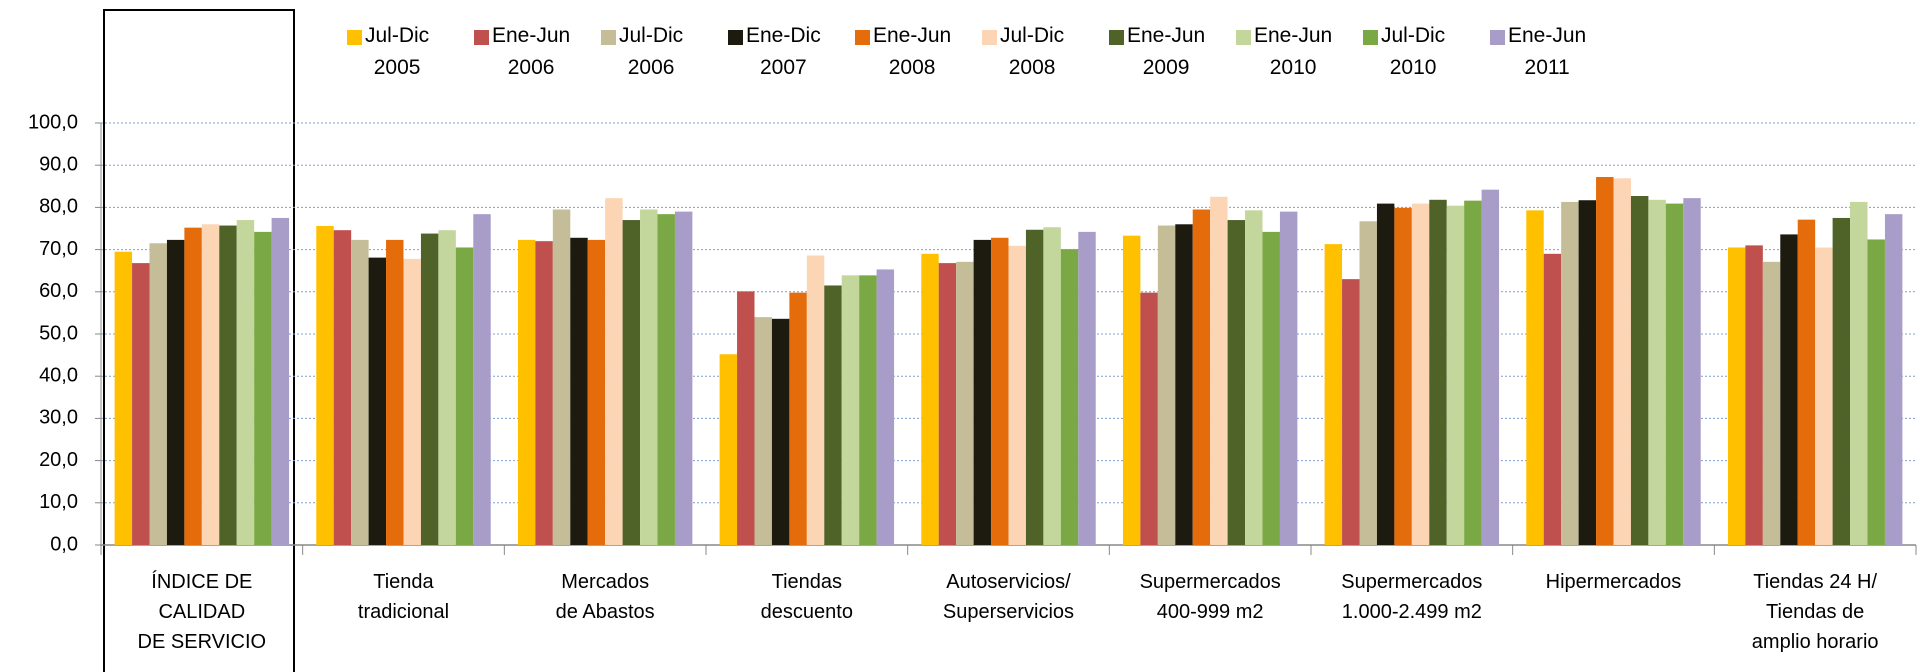 The image size is (1923, 672). Describe the element at coordinates (202, 612) in the screenshot. I see `x-tick-label: ÍNDICE DE CALIDAD DE SERVICIO` at that location.